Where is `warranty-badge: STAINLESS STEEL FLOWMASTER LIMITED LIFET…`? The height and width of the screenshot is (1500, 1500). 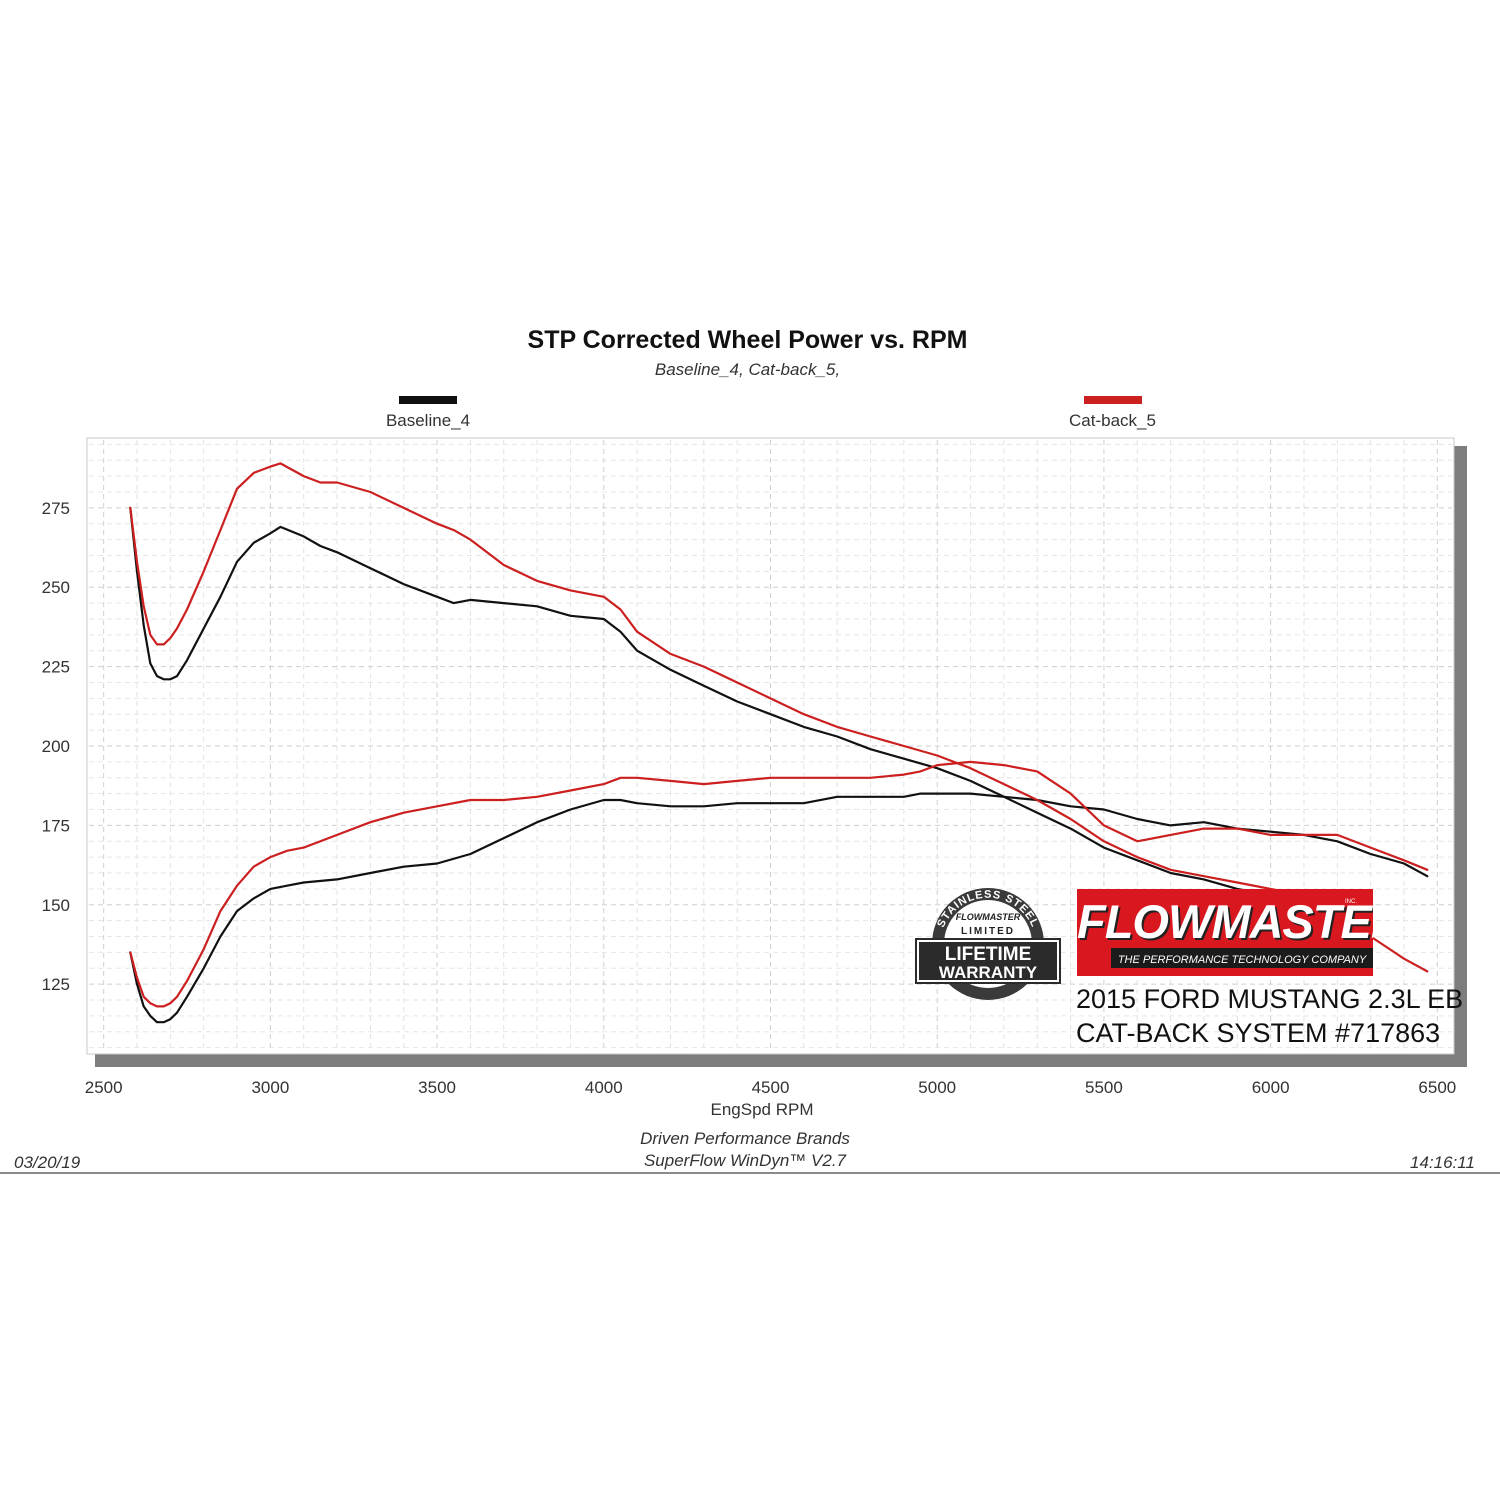
warranty-badge: STAINLESS STEEL FLOWMASTER LIMITED LIFET… is located at coordinates (988, 945).